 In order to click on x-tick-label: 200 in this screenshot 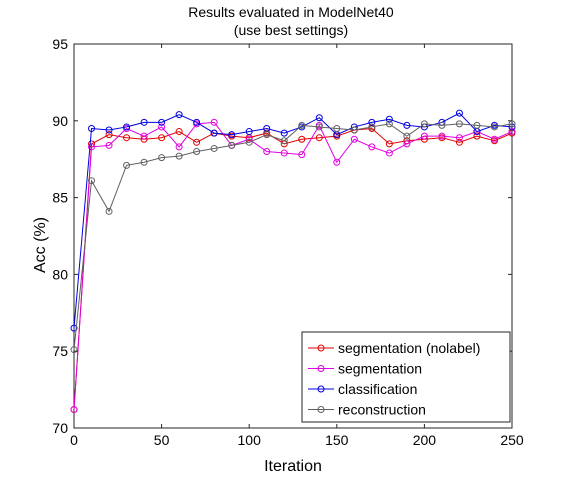, I will do `click(425, 440)`.